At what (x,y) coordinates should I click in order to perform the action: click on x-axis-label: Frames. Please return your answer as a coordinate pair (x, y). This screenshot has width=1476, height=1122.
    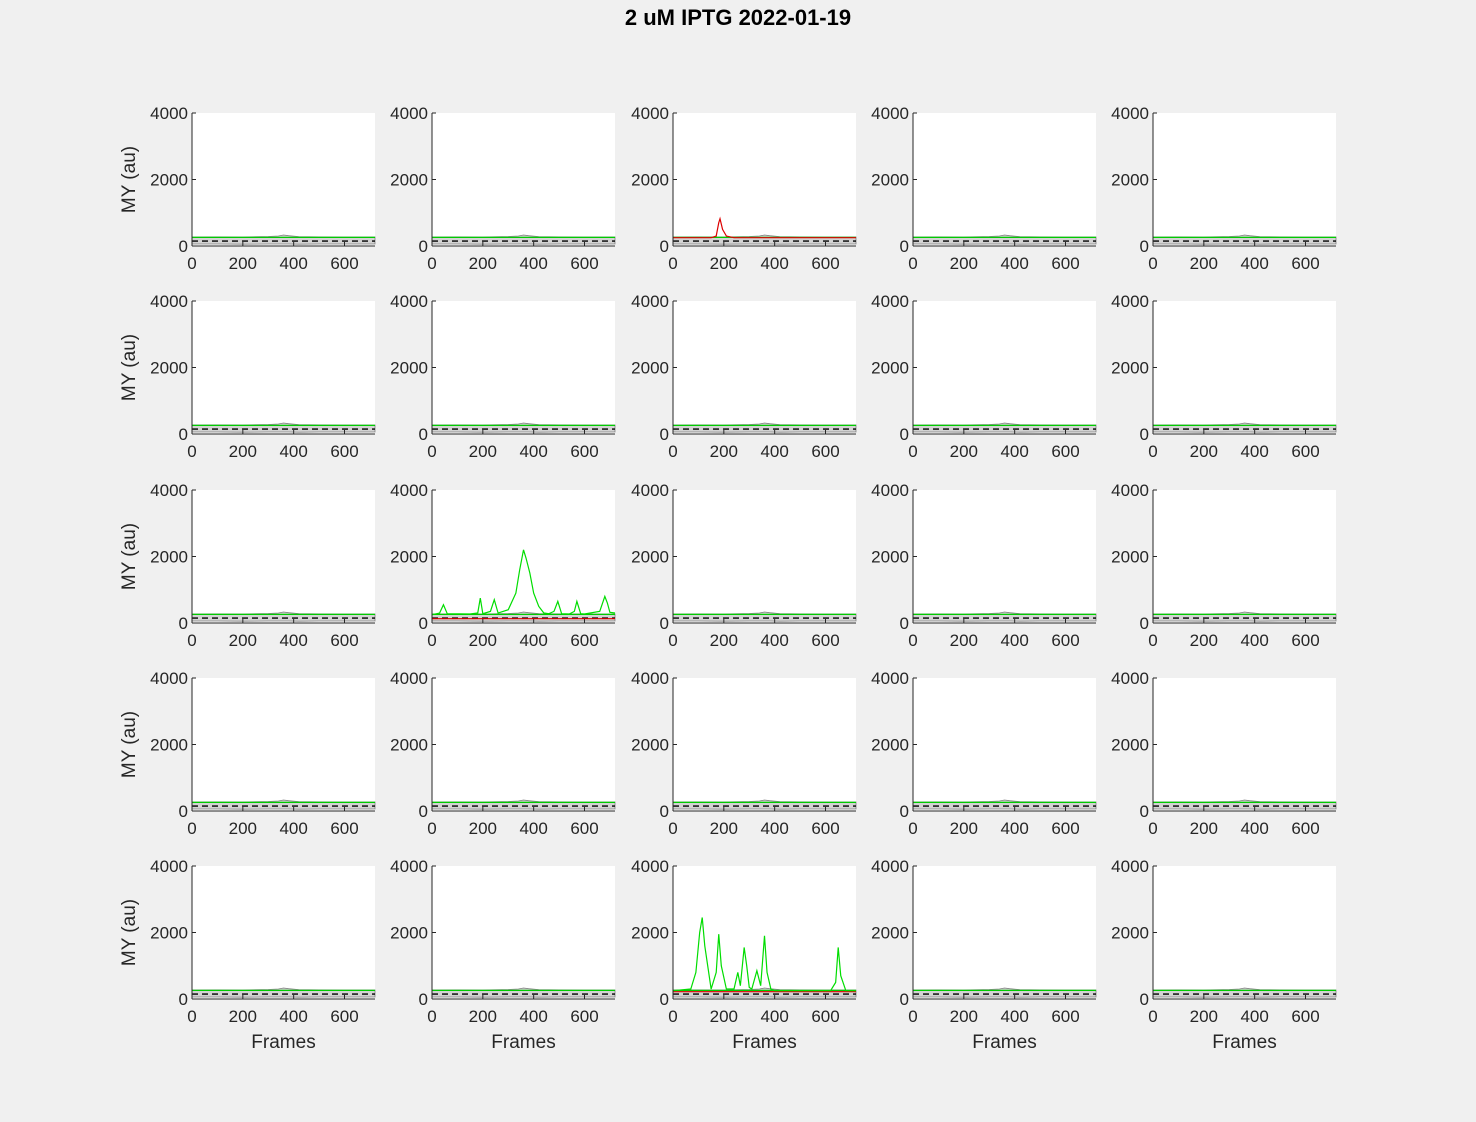
    Looking at the image, I should click on (283, 1042).